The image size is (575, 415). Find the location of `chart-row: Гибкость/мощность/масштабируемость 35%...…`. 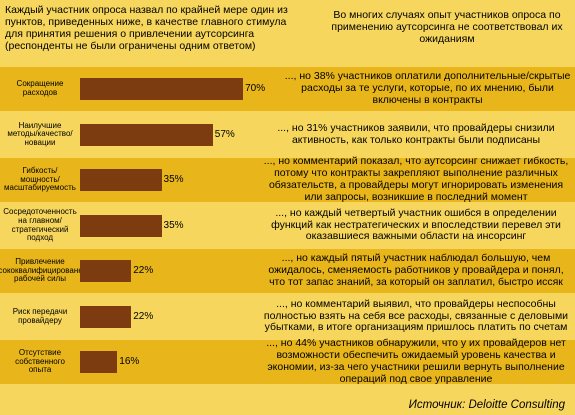

chart-row: Гибкость/мощность/масштабируемость 35%...… is located at coordinates (287, 179).